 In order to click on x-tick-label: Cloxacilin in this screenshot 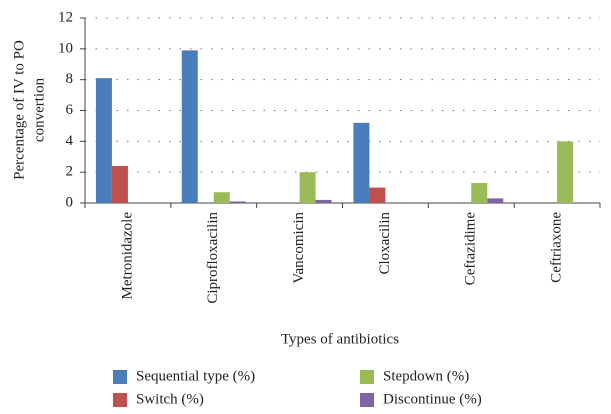, I will do `click(385, 243)`.